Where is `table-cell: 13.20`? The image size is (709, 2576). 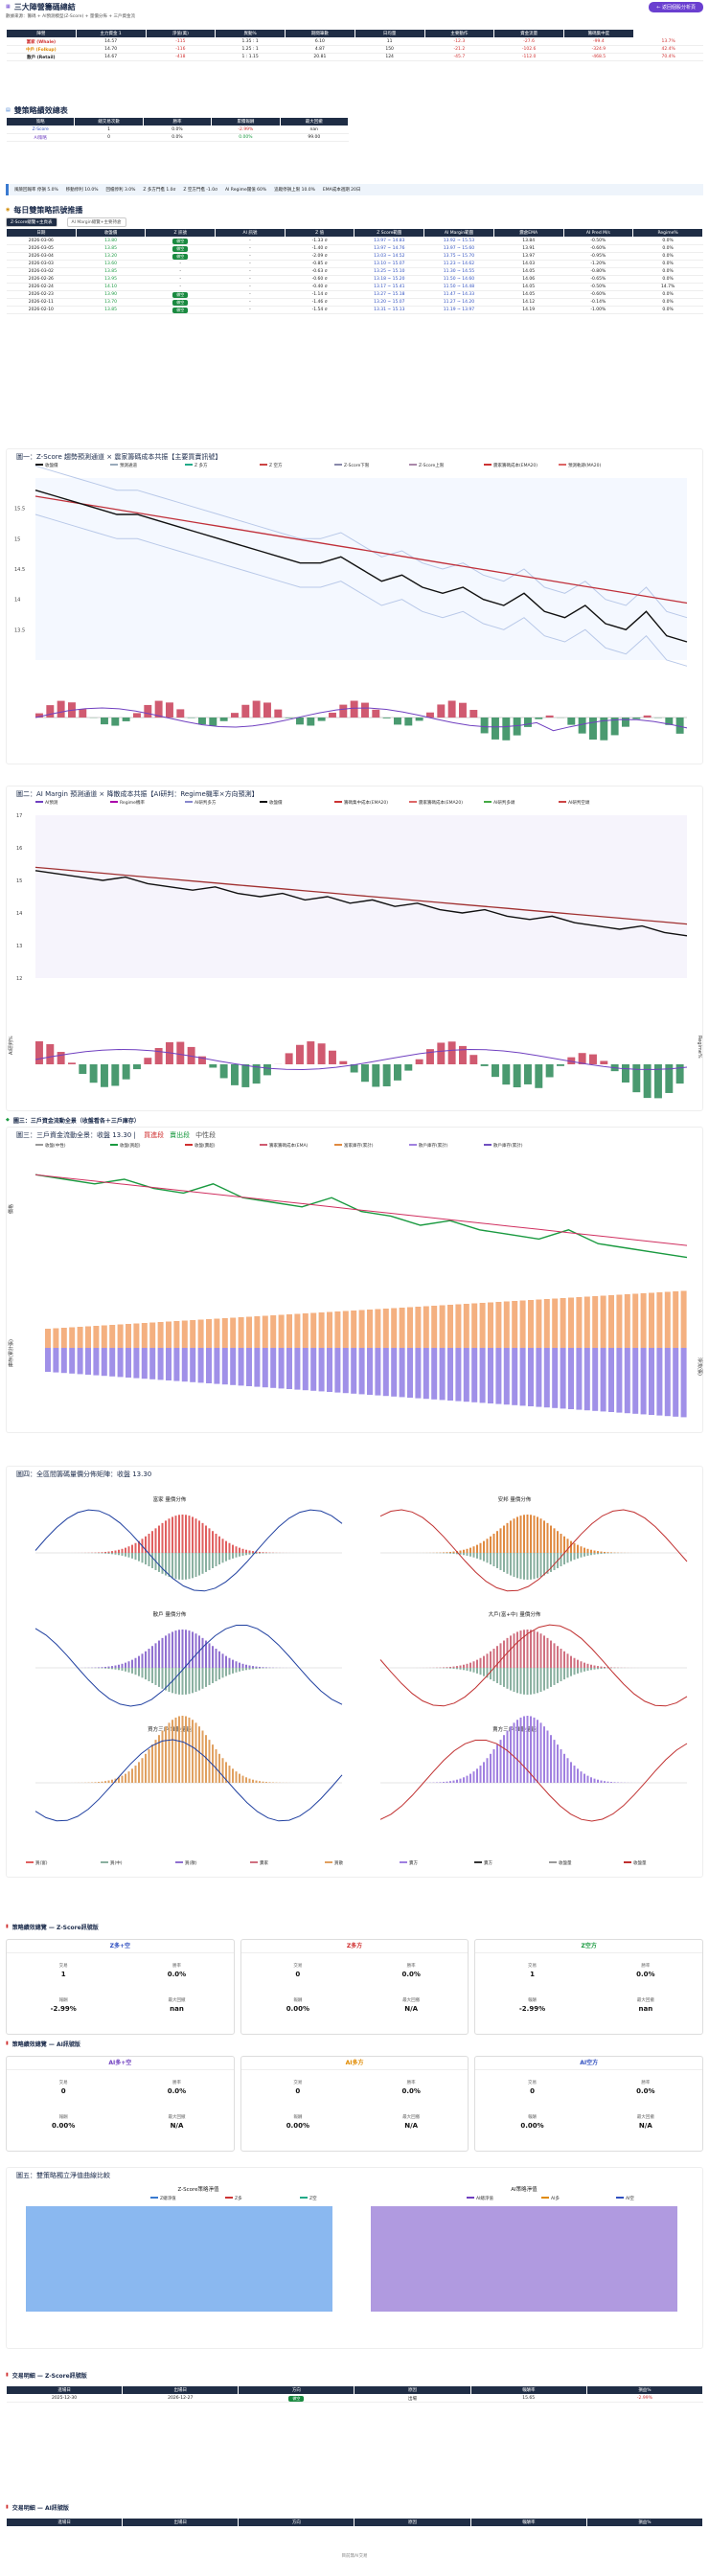 table-cell: 13.20 is located at coordinates (111, 256).